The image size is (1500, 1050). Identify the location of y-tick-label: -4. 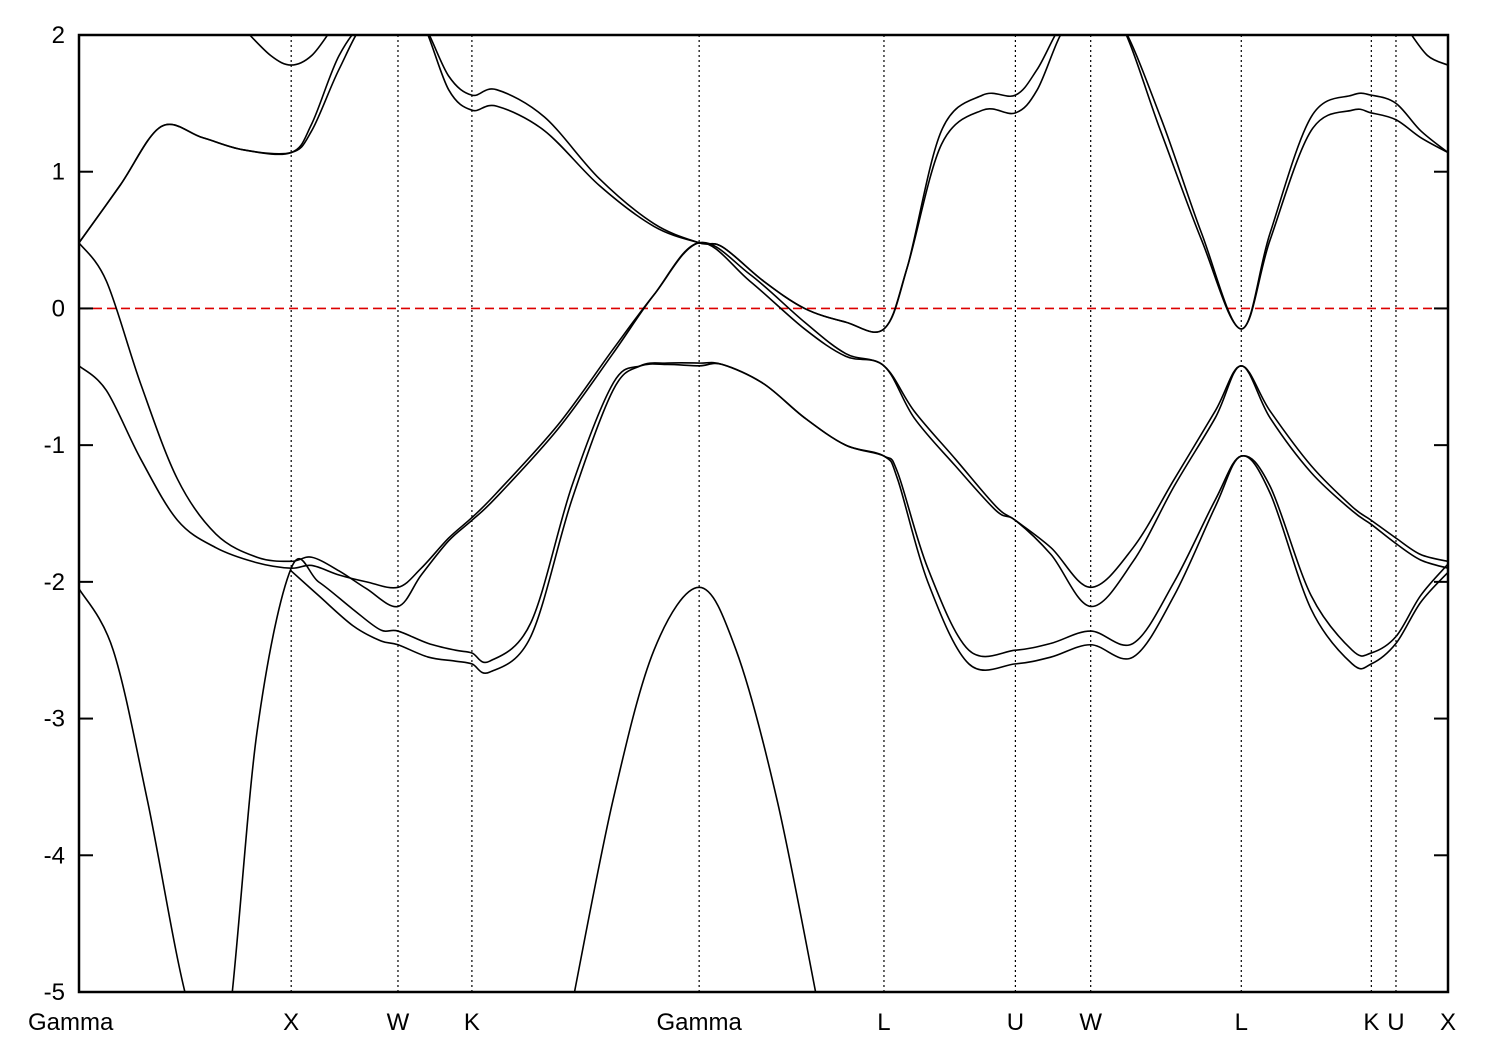
(54, 855).